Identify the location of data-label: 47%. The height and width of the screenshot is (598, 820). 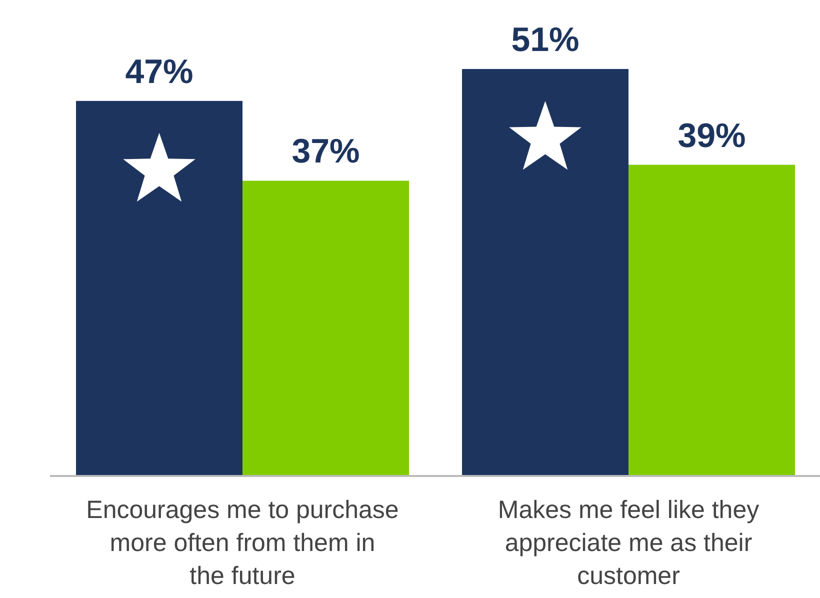
(159, 71).